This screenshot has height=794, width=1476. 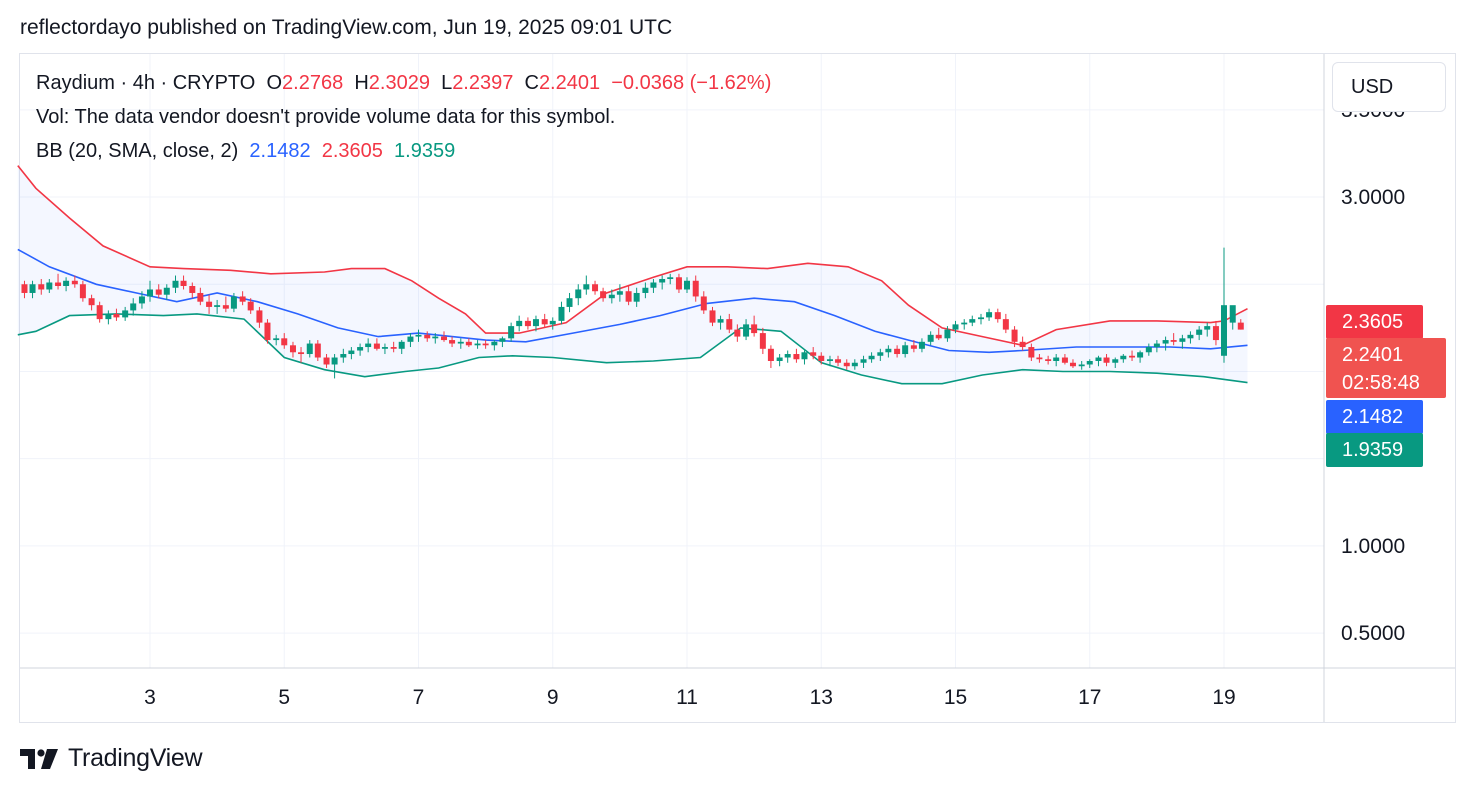 I want to click on bb-lower-line, so click(x=632, y=349).